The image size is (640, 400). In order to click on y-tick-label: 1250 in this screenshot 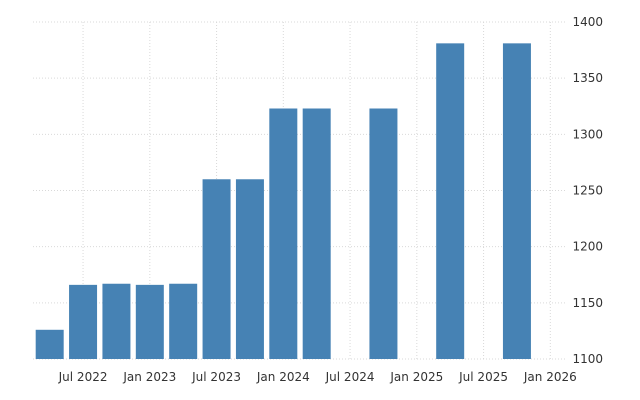, I will do `click(587, 191)`.